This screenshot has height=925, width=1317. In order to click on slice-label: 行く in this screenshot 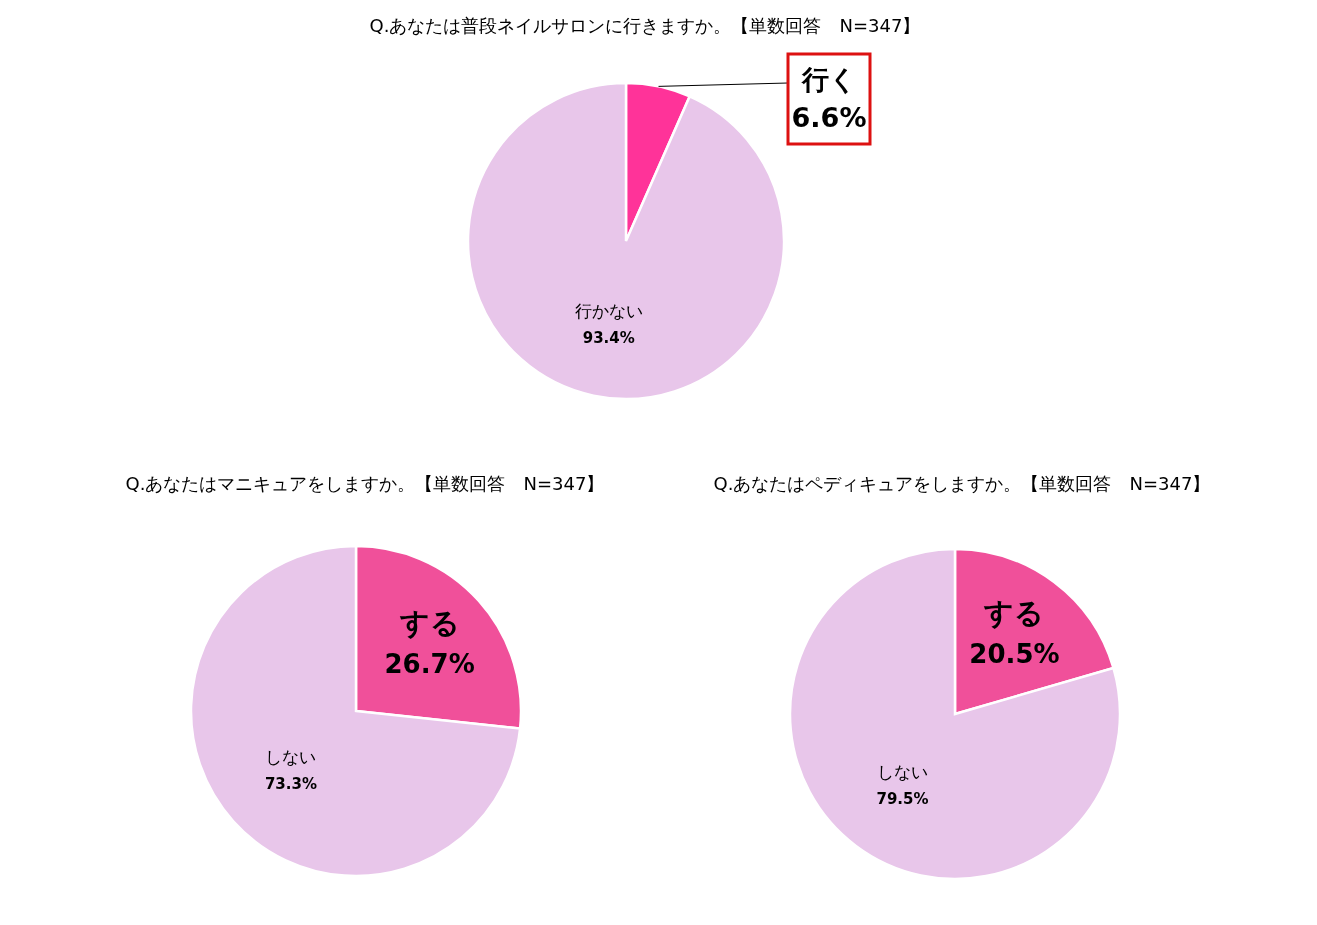, I will do `click(828, 79)`.